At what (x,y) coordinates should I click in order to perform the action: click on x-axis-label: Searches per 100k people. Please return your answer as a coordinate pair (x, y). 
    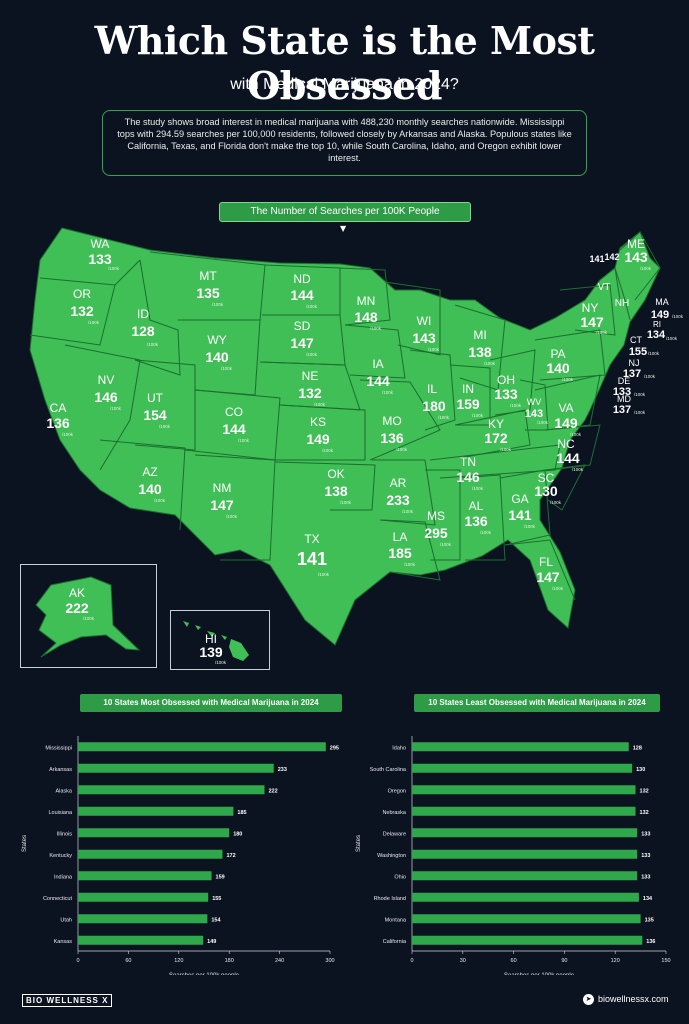
    Looking at the image, I should click on (204, 974).